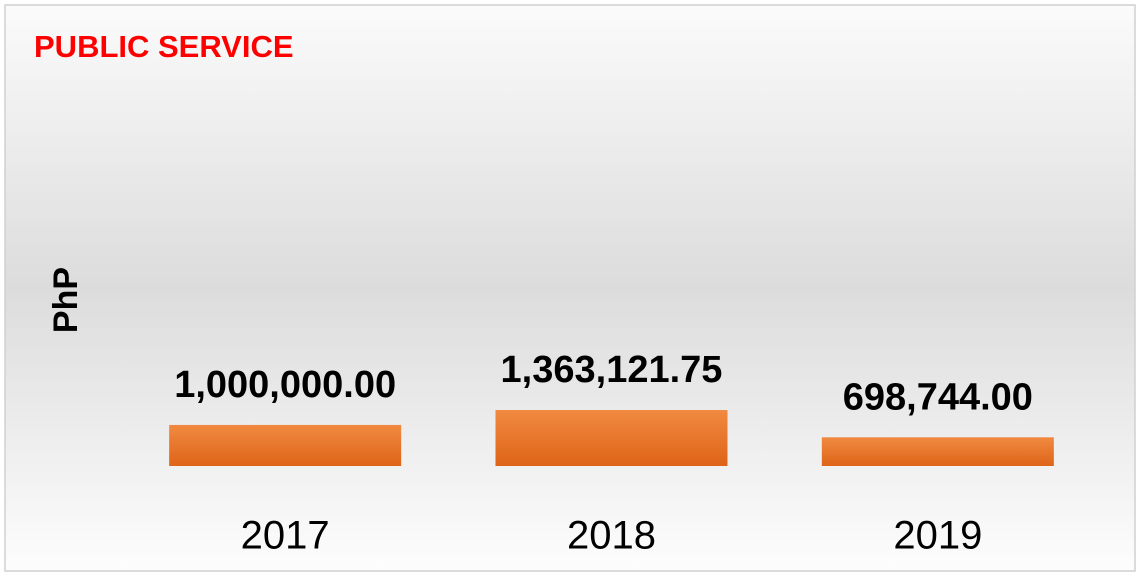  I want to click on data-label: 1,363,121.75, so click(612, 370).